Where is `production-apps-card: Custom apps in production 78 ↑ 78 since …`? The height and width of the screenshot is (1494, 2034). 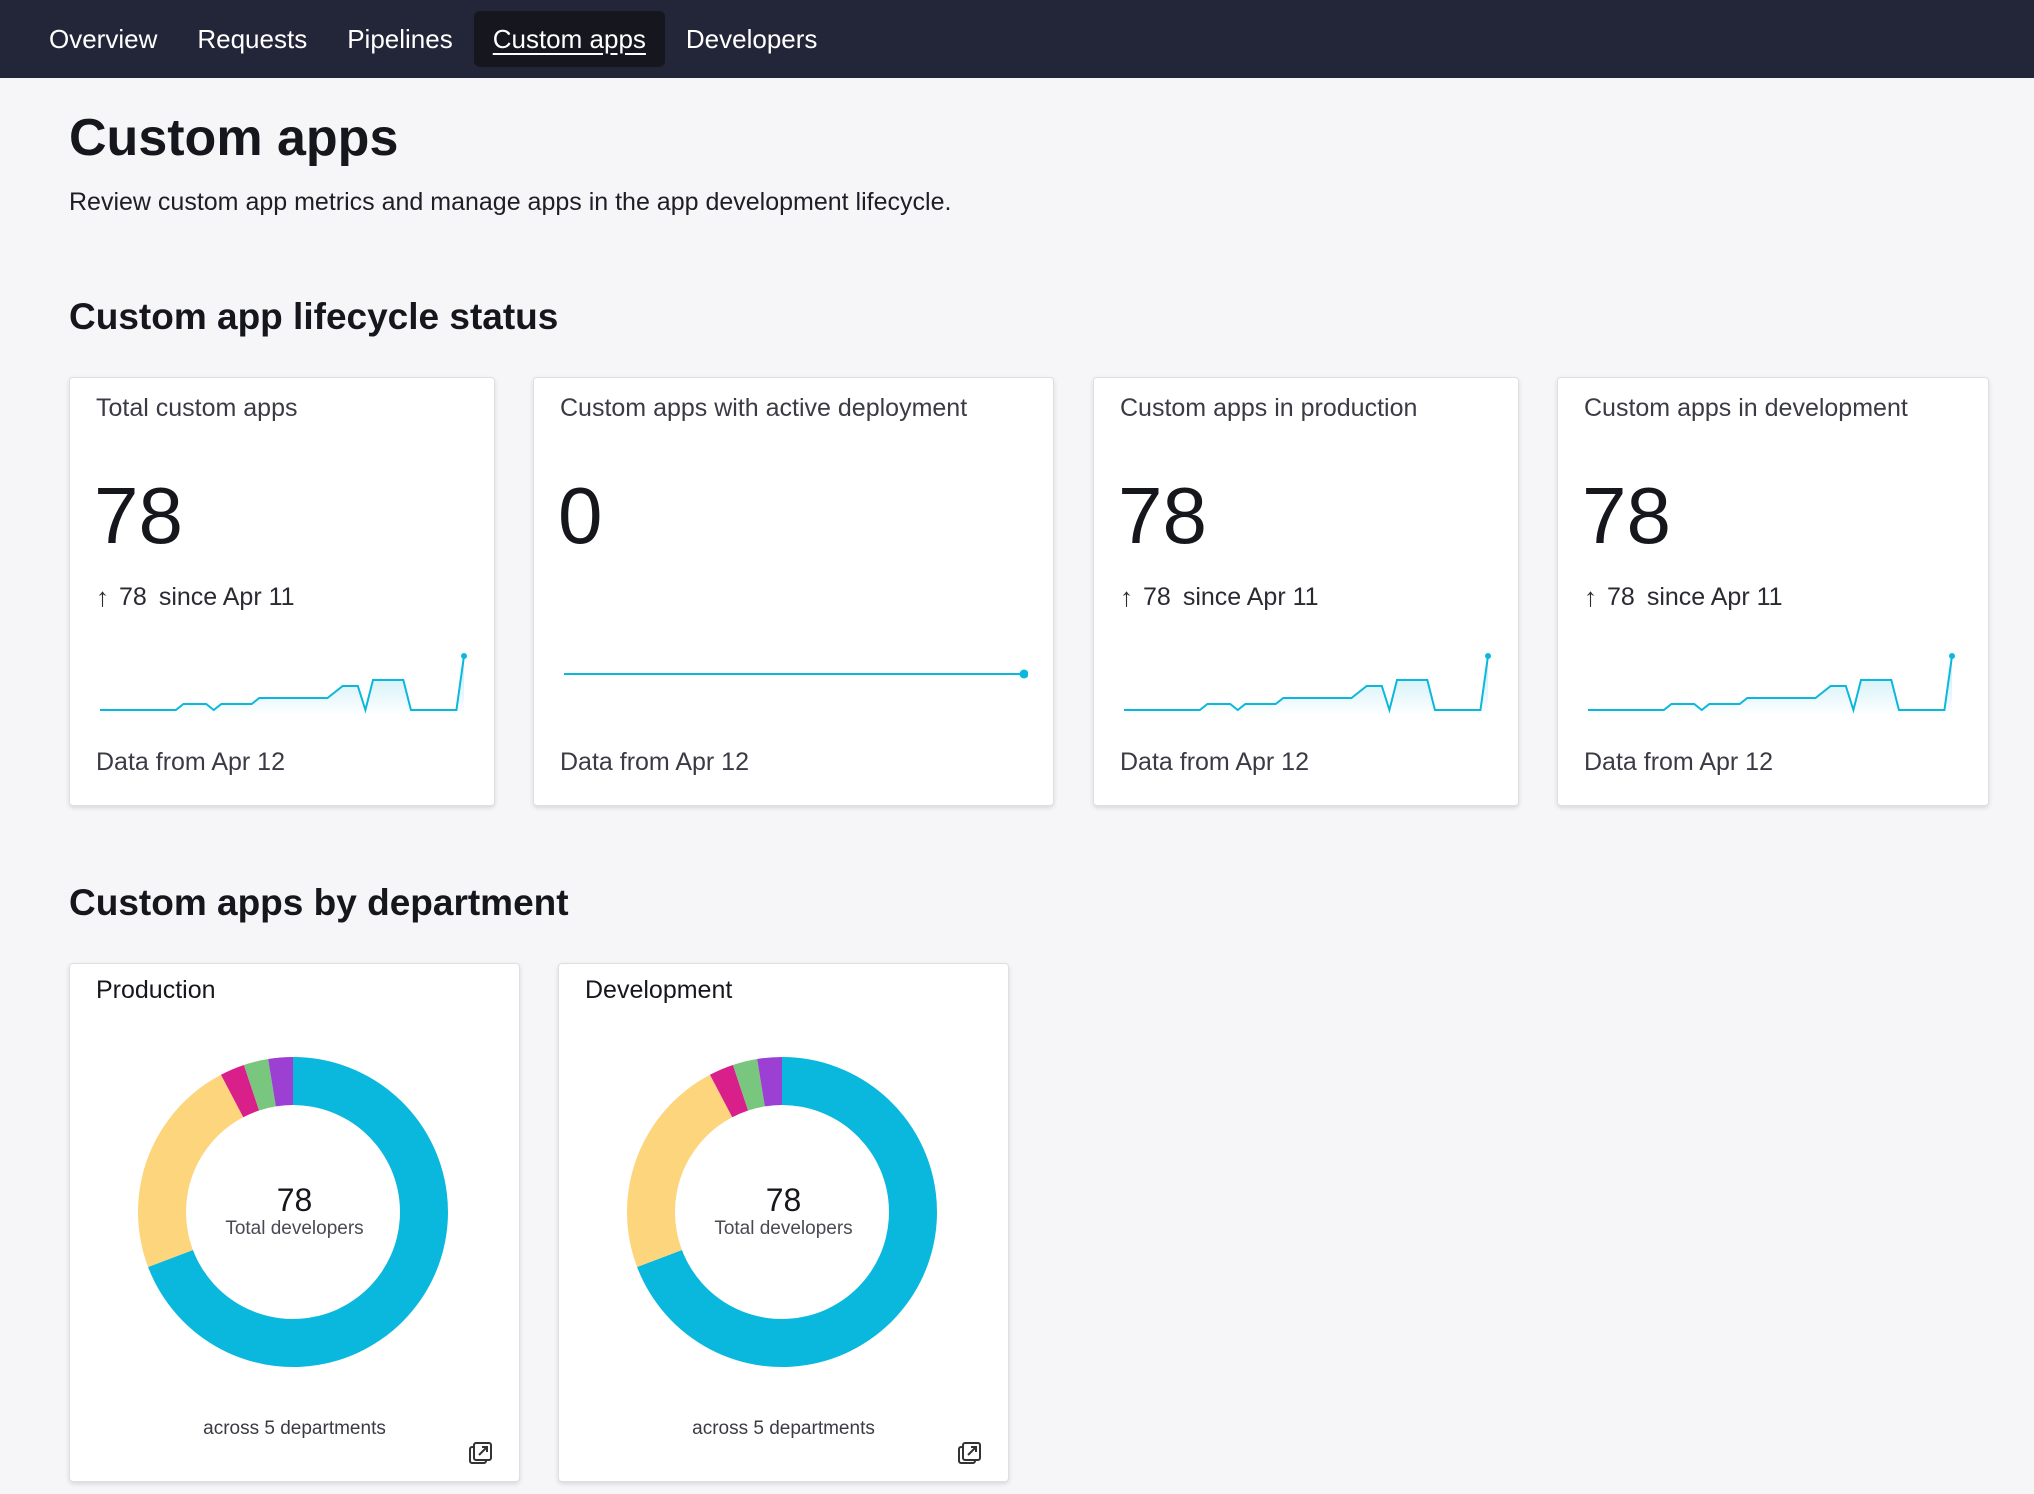 production-apps-card: Custom apps in production 78 ↑ 78 since … is located at coordinates (1306, 591).